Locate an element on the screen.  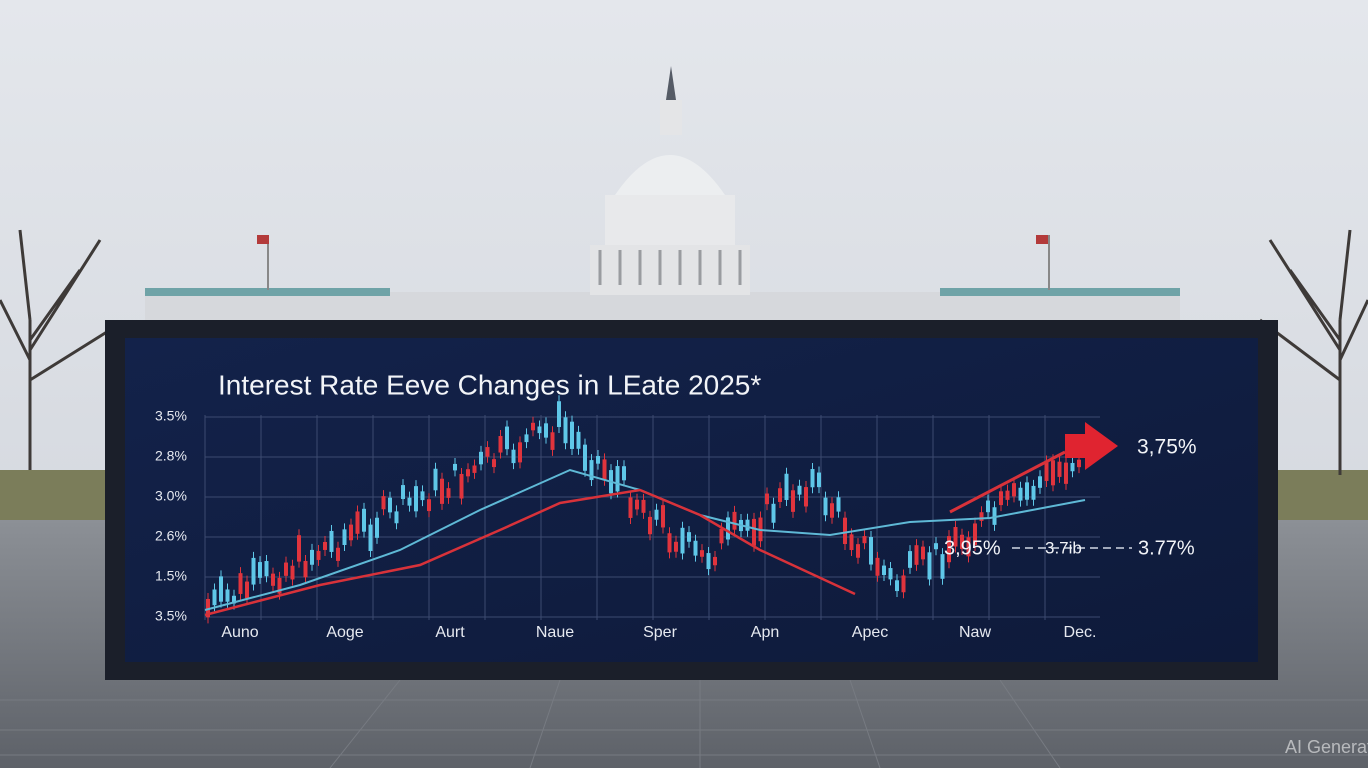
x-label: Dec. is located at coordinates (1080, 632).